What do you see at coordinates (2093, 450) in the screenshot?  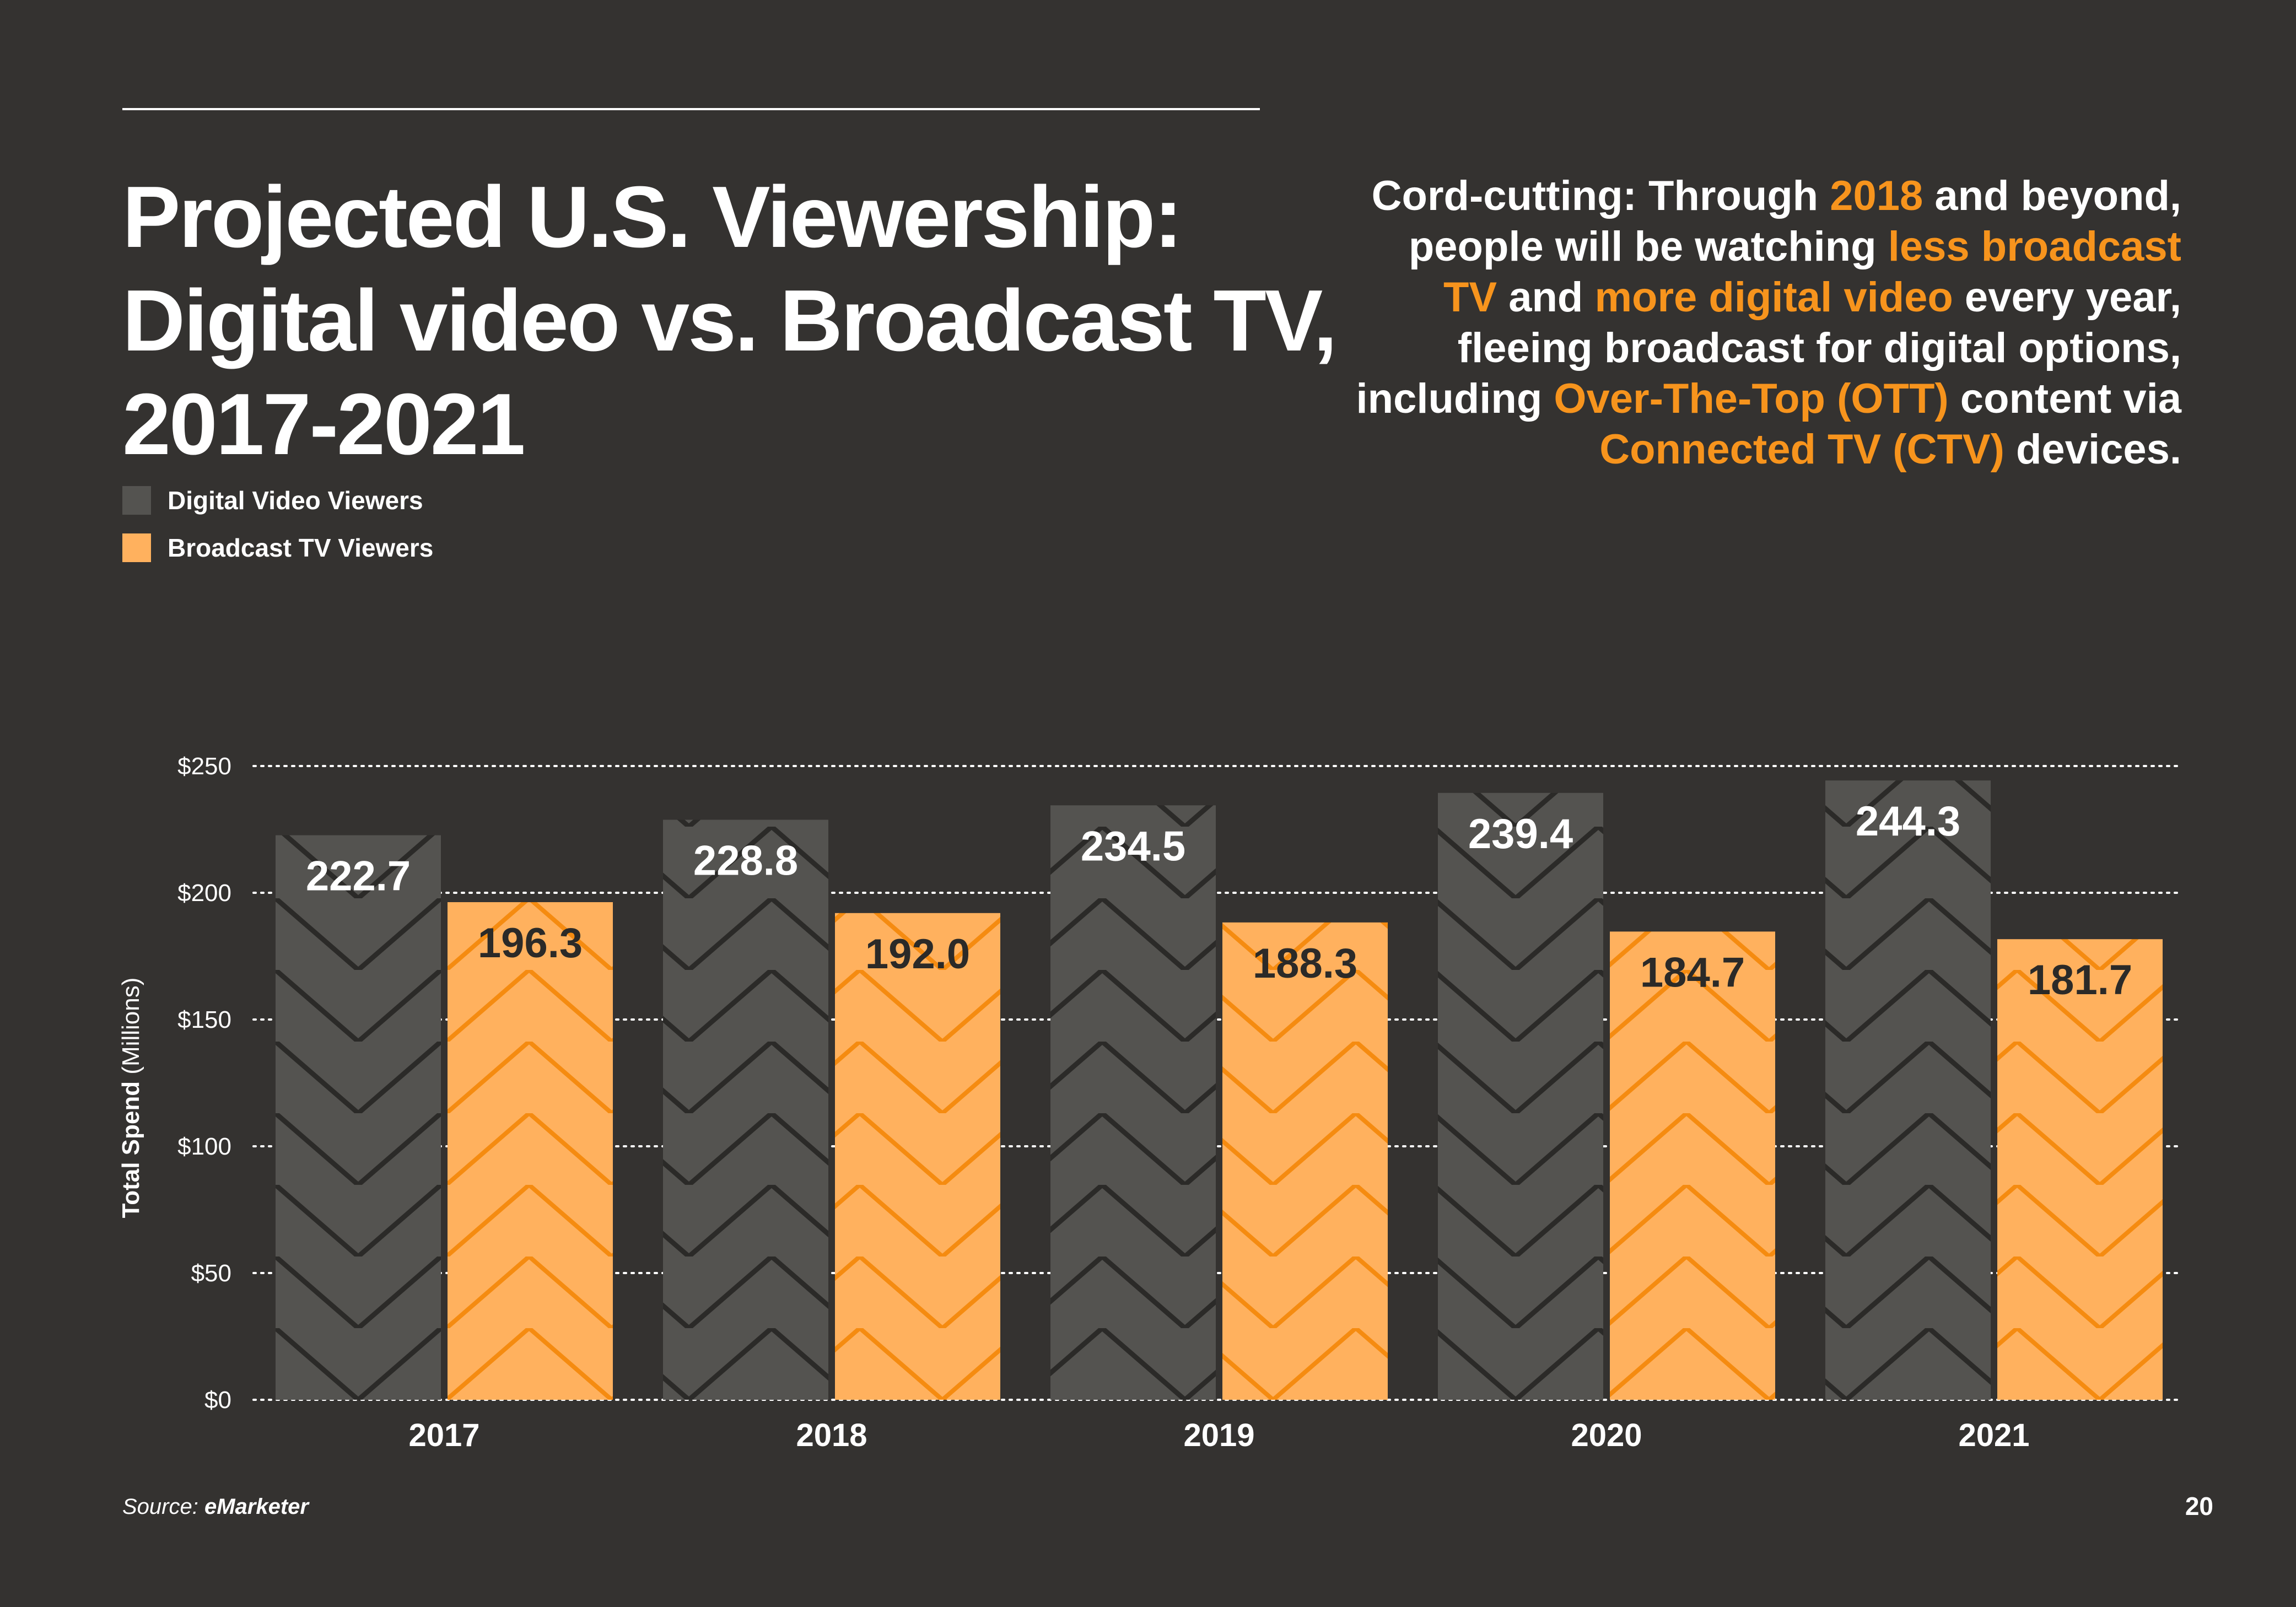 I see `callout-part-6: devices.` at bounding box center [2093, 450].